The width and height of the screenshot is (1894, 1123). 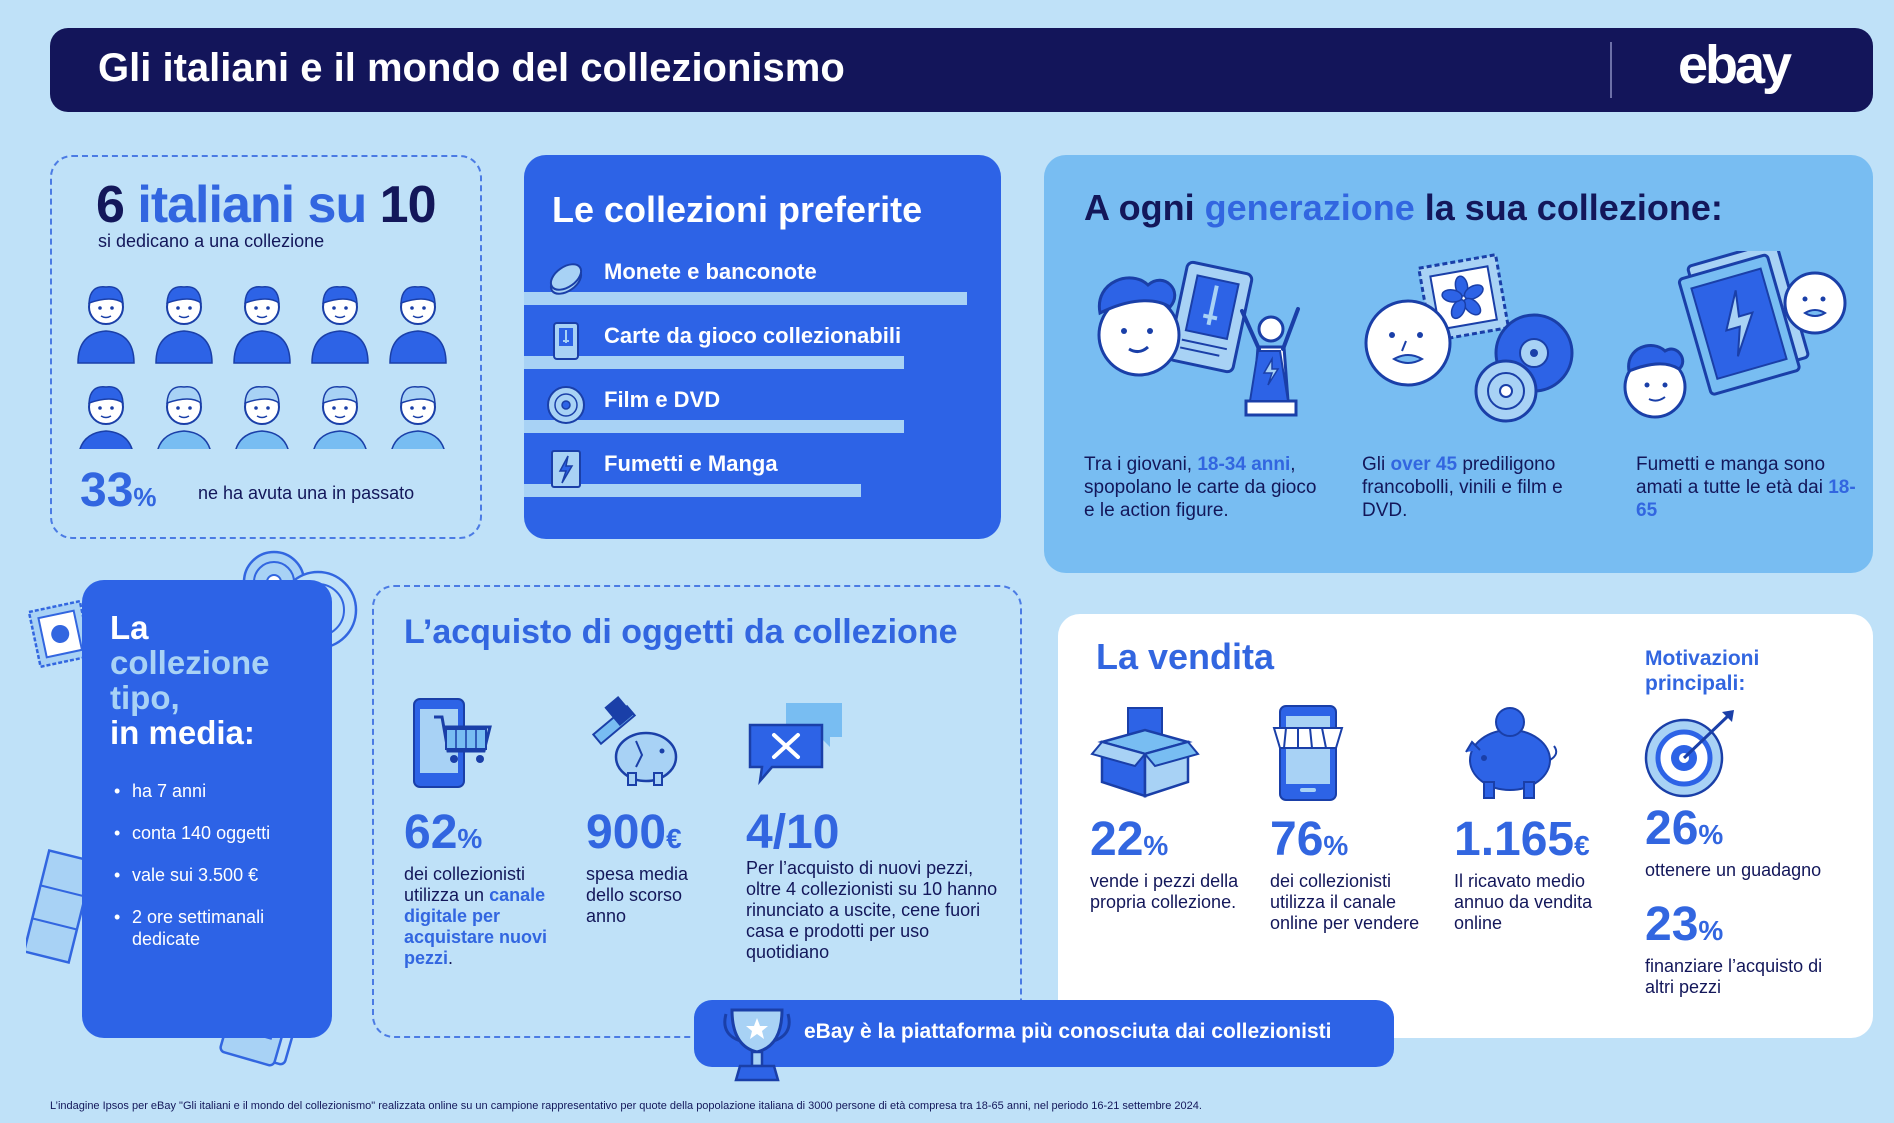 What do you see at coordinates (1522, 839) in the screenshot?
I see `sale-revenue-value: 1.165€` at bounding box center [1522, 839].